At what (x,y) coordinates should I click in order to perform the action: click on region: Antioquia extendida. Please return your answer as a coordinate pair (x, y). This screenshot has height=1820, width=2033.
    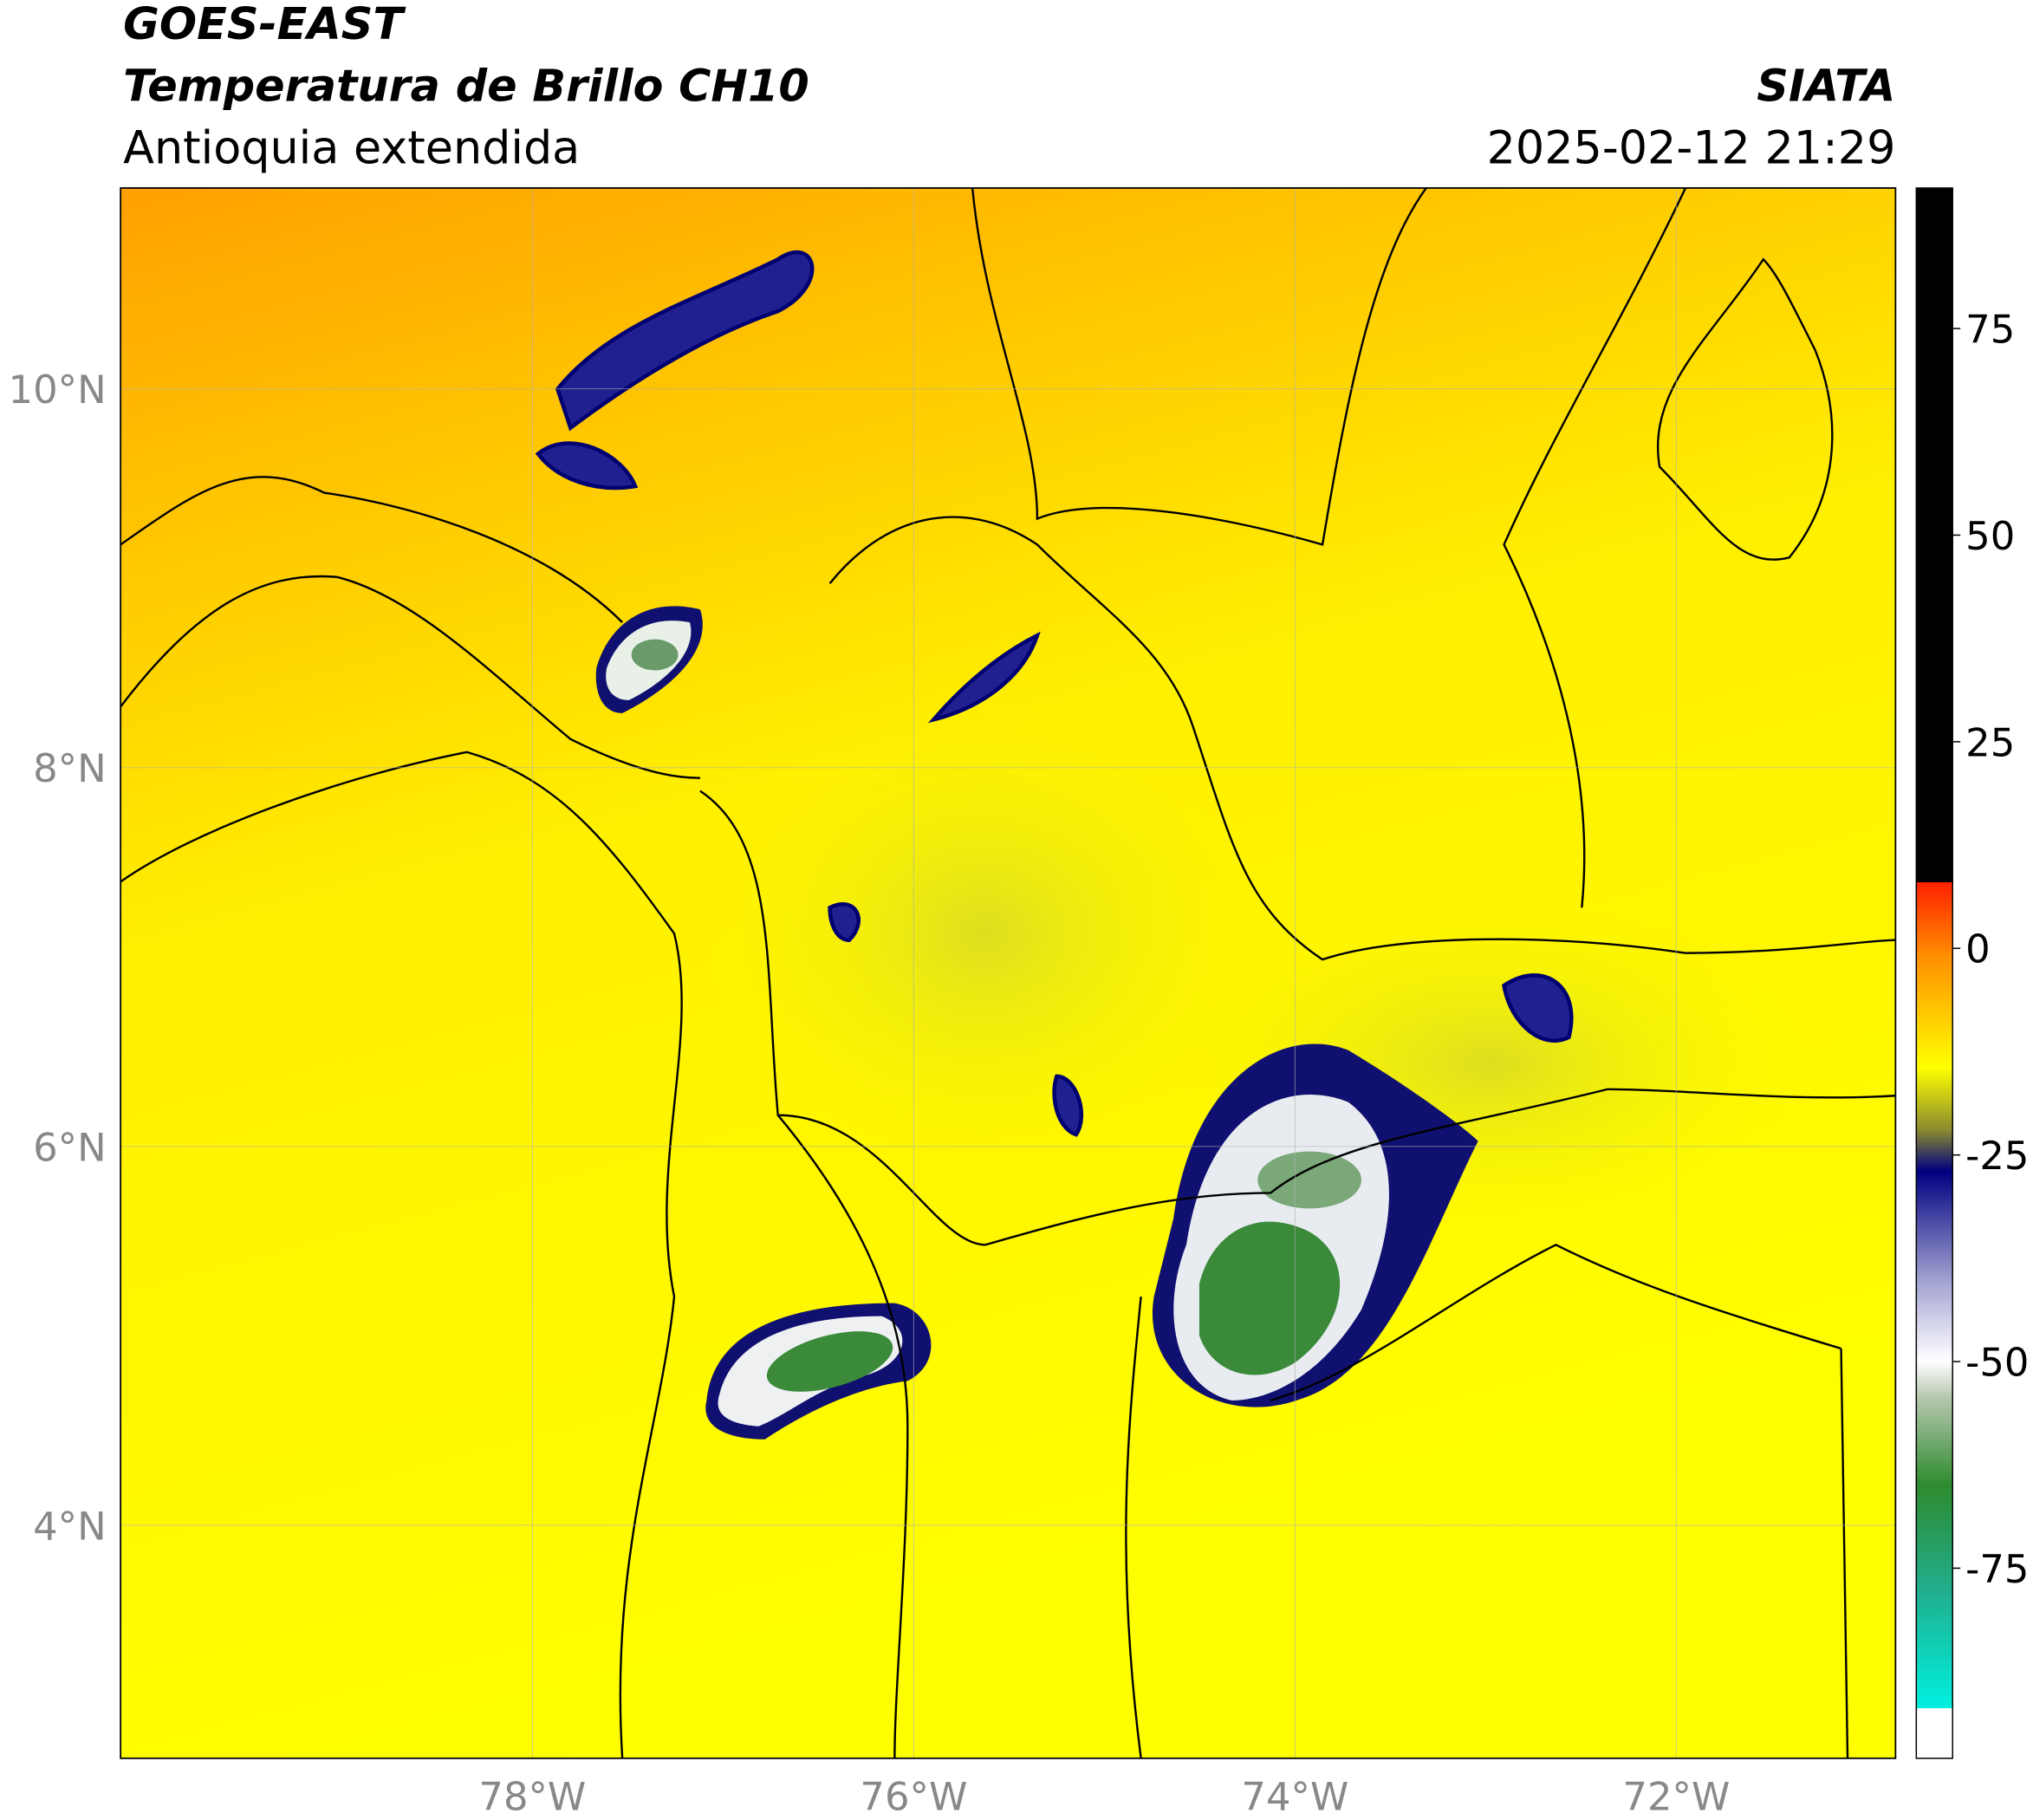
    Looking at the image, I should click on (351, 148).